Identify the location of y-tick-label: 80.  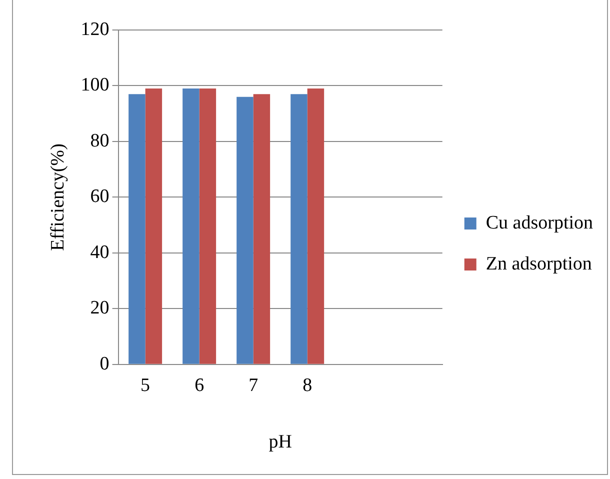
(100, 141).